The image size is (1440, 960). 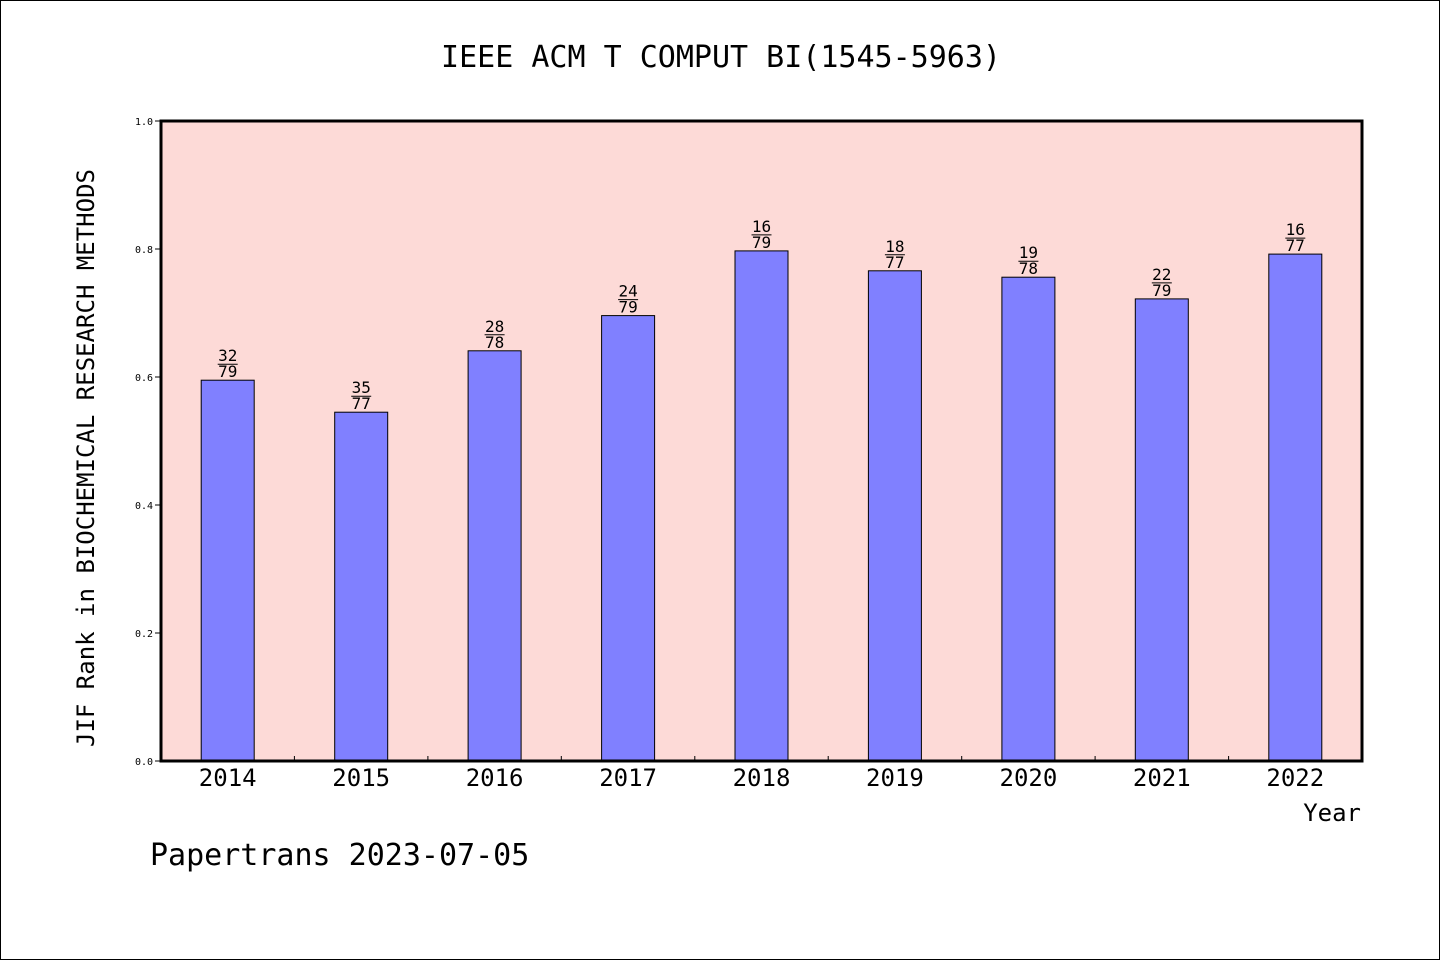 What do you see at coordinates (1161, 290) in the screenshot?
I see `bar-label-total-2021: 79` at bounding box center [1161, 290].